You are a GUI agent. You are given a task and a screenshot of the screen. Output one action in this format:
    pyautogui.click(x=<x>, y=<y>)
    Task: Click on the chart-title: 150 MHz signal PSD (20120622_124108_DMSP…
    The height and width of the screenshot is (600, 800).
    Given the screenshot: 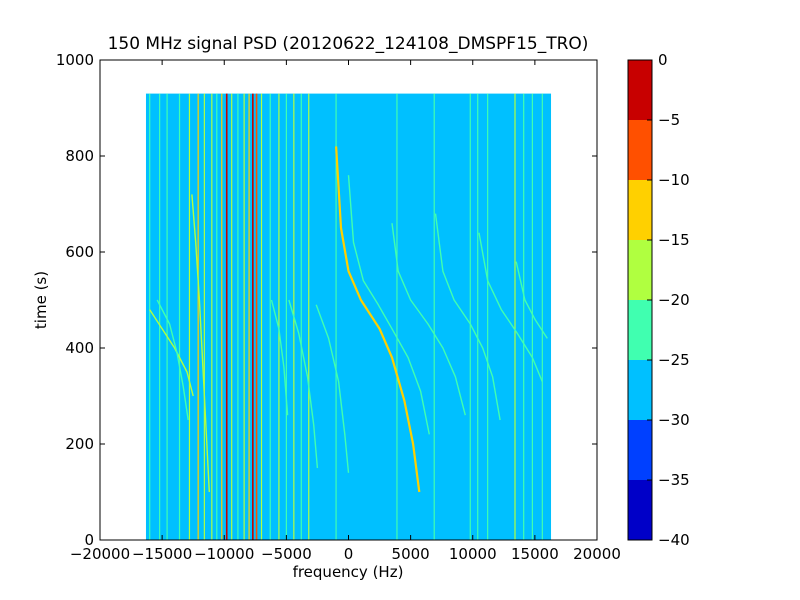 What is the action you would take?
    pyautogui.click(x=348, y=44)
    